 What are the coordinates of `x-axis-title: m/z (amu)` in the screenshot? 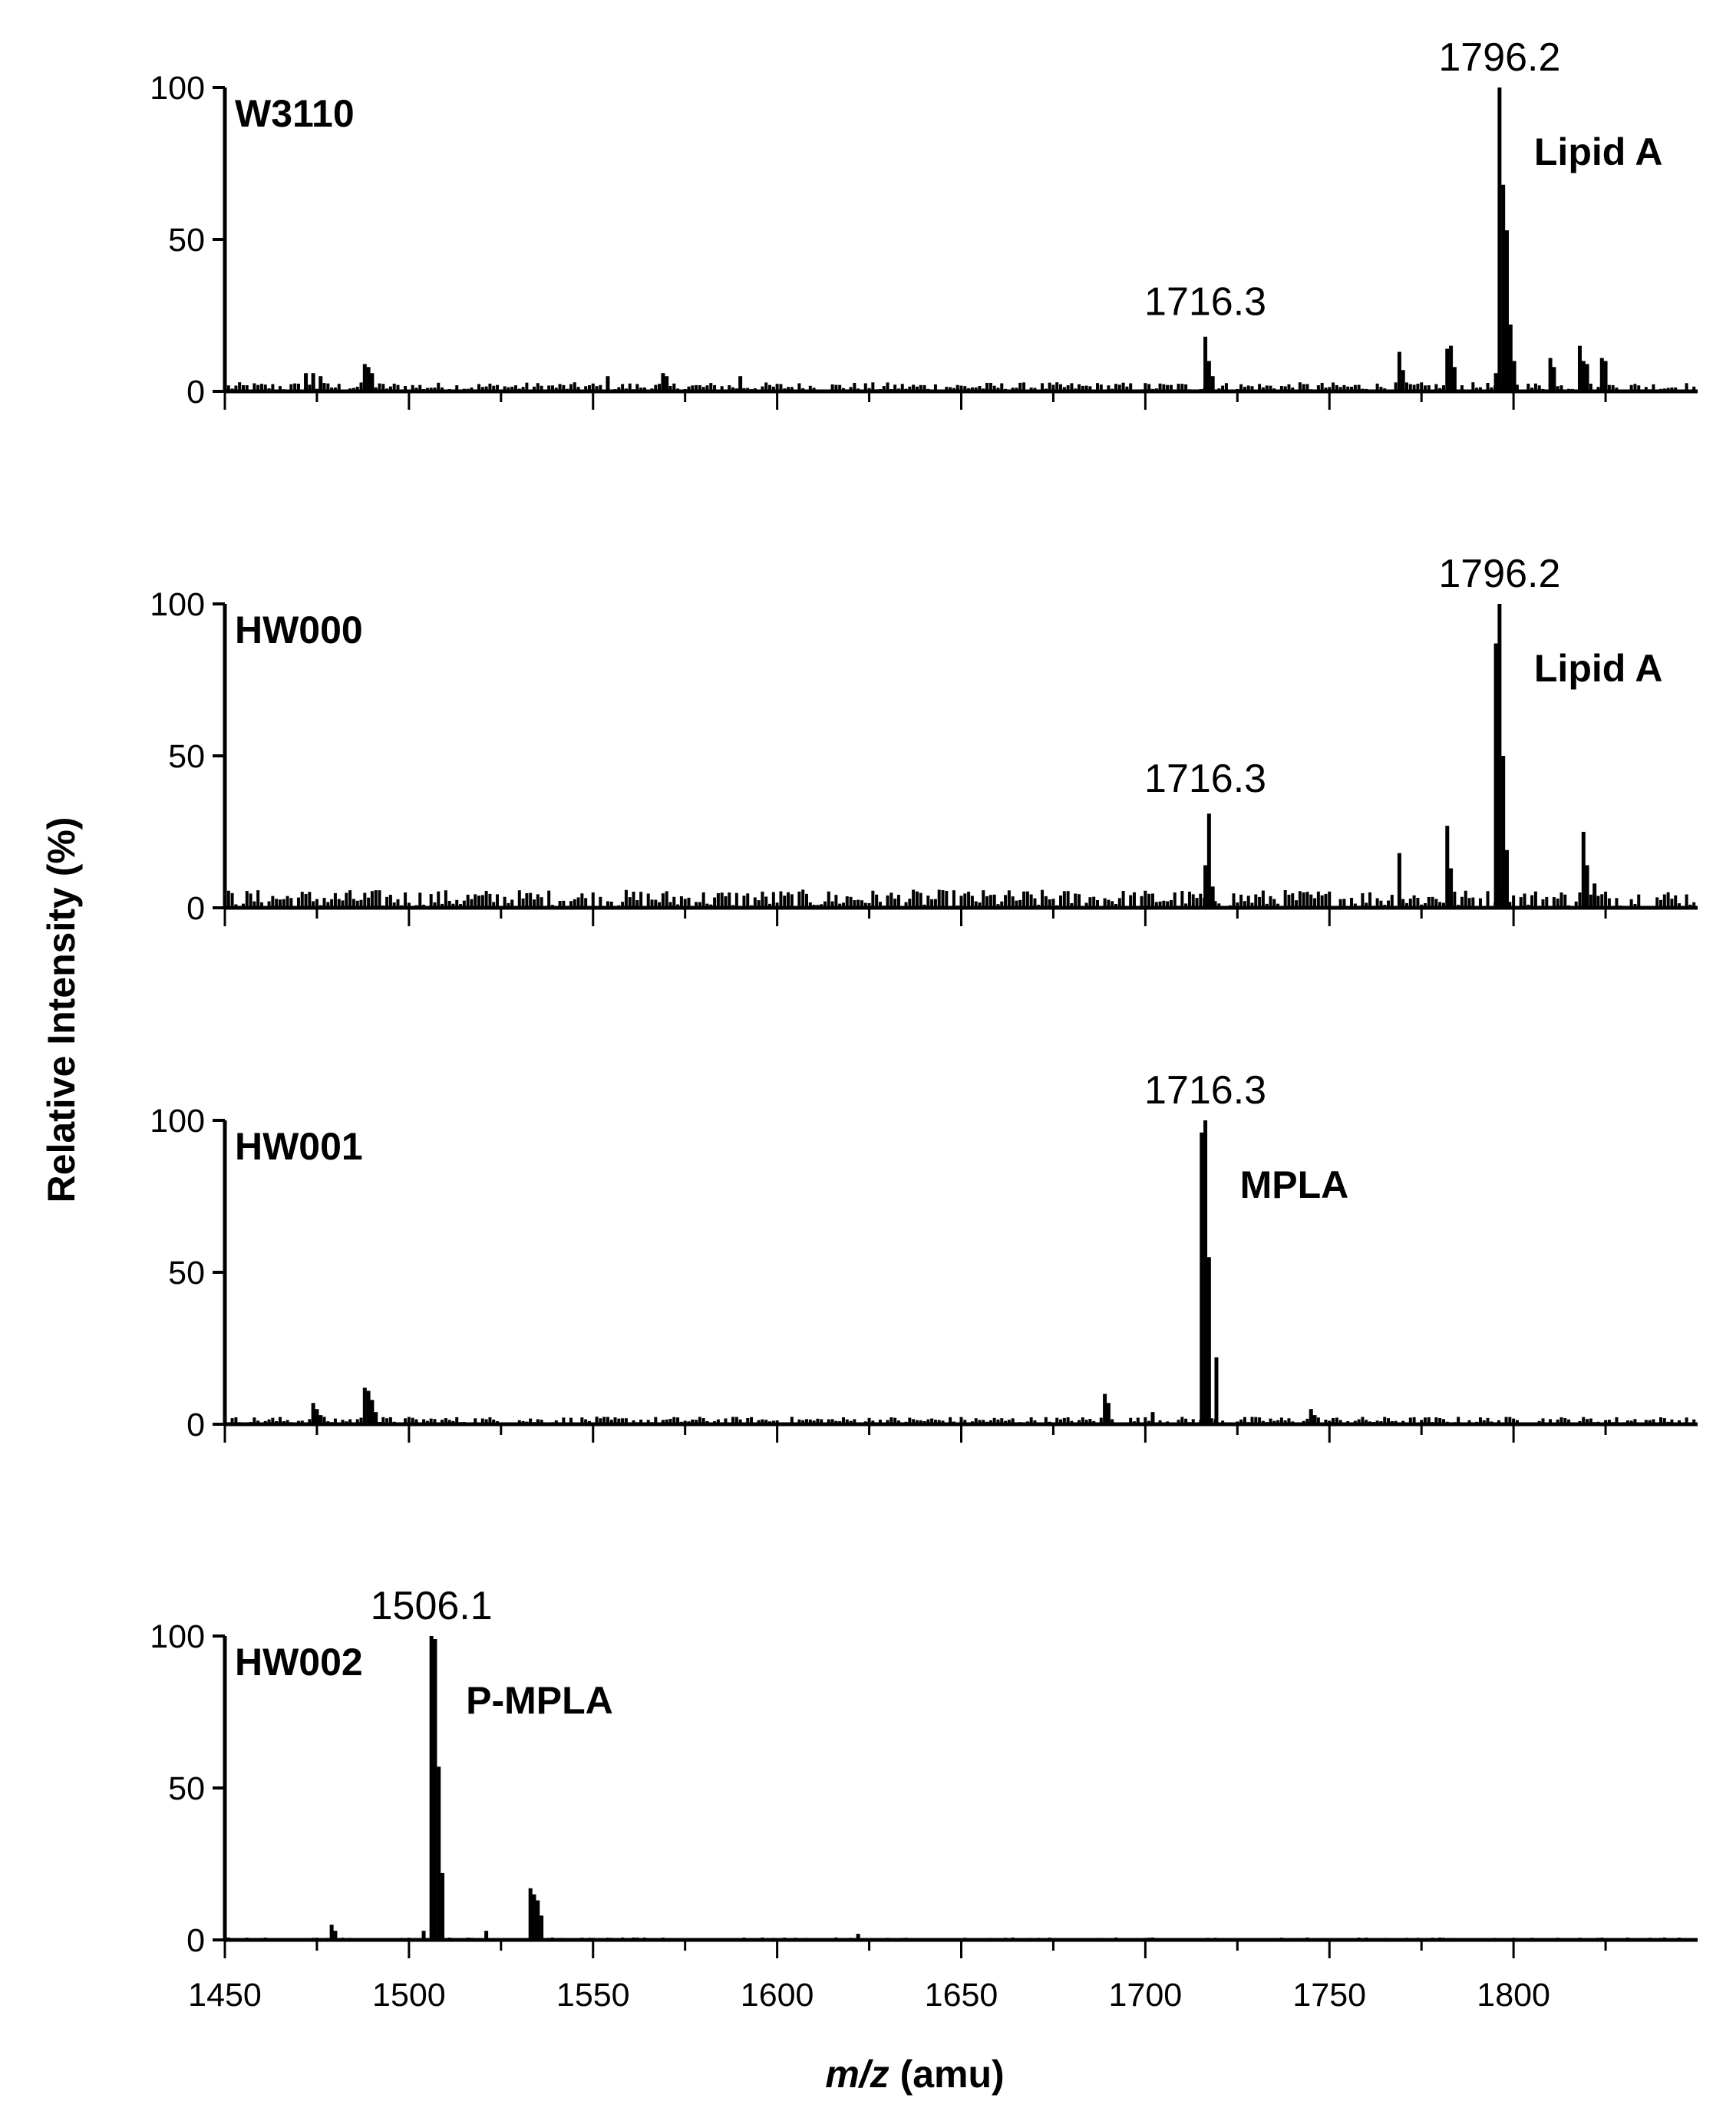 It's located at (915, 2074).